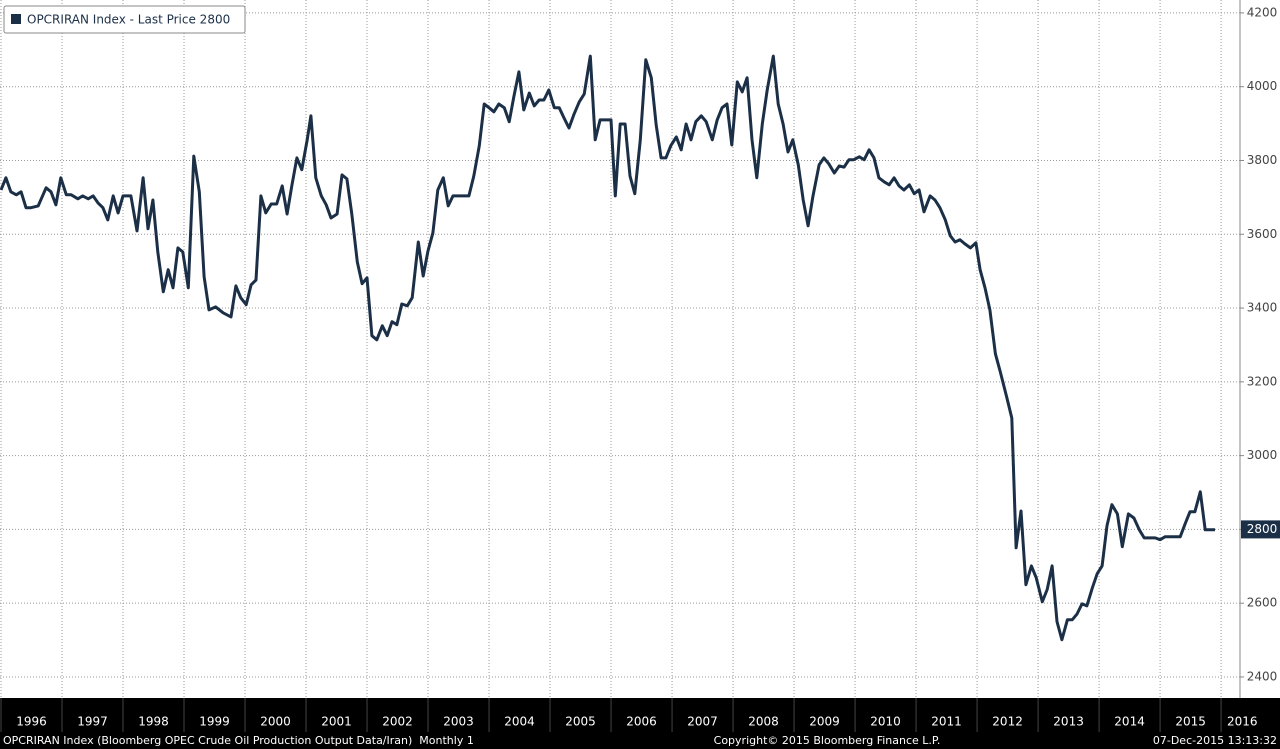  I want to click on x-tick-label: 2014, so click(1129, 722).